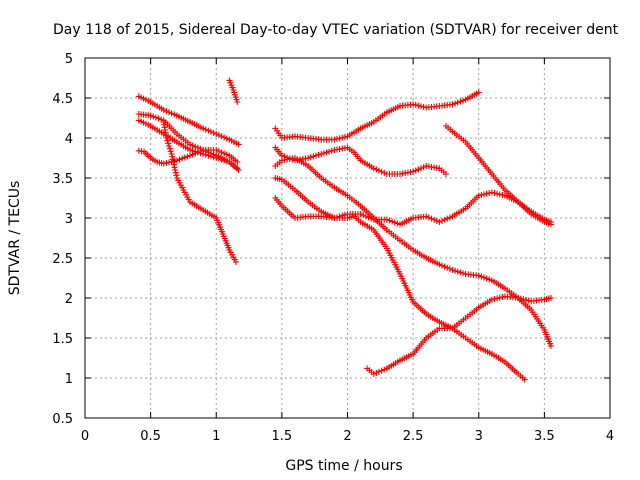 Image resolution: width=640 pixels, height=480 pixels. I want to click on y-tick-label: 0.5, so click(62, 419).